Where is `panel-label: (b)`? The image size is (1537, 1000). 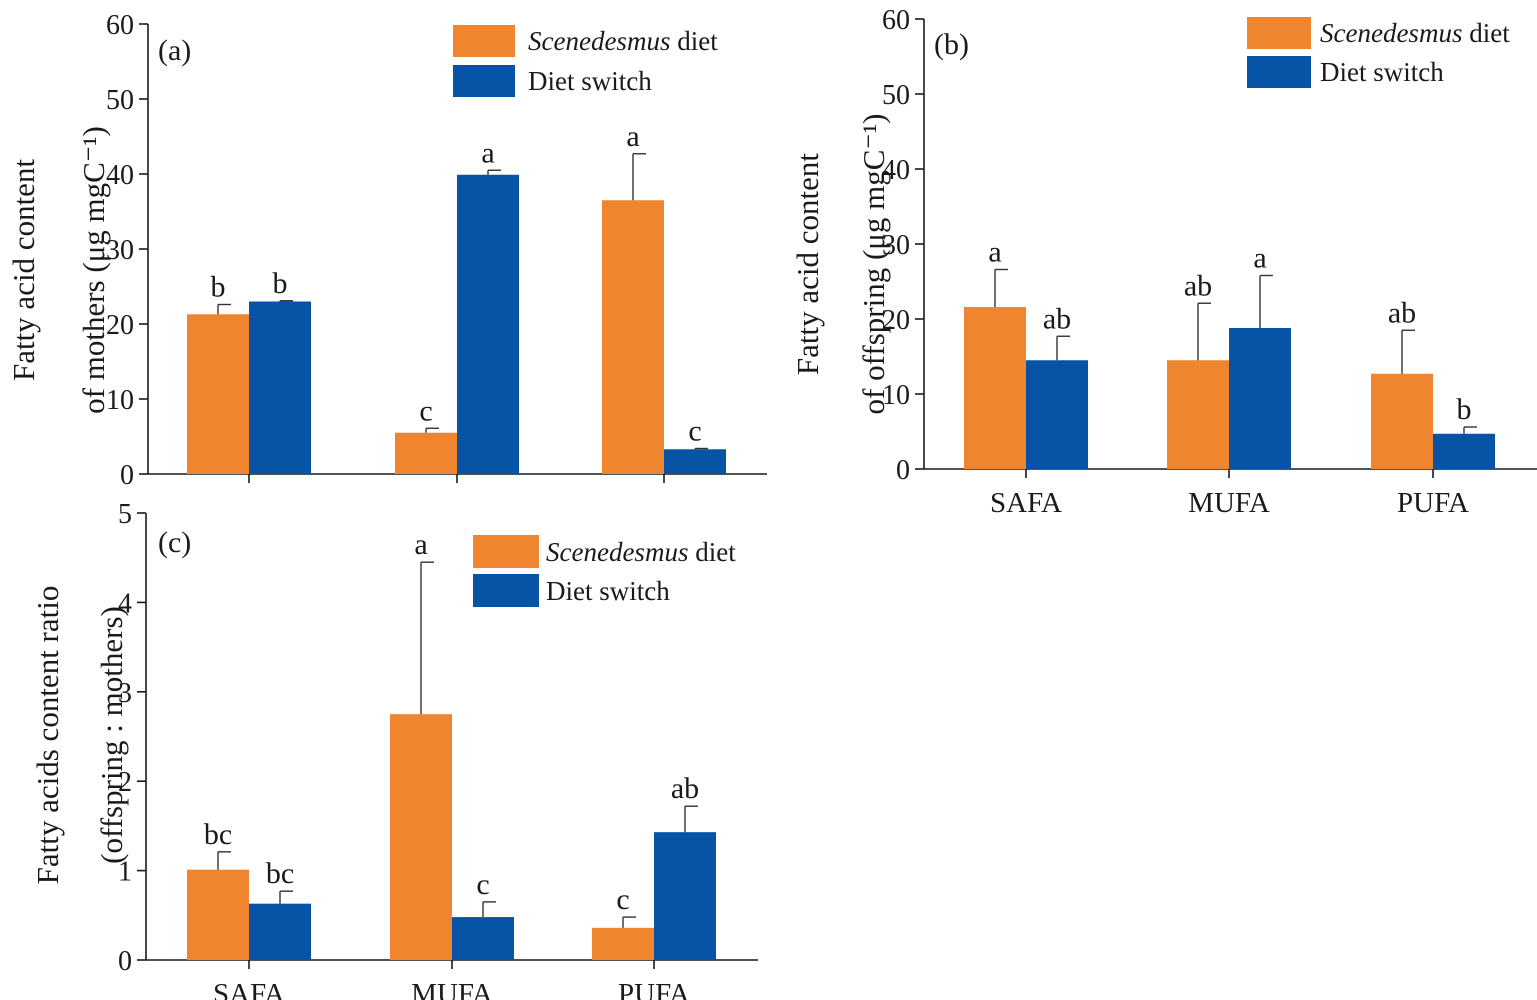 panel-label: (b) is located at coordinates (951, 44).